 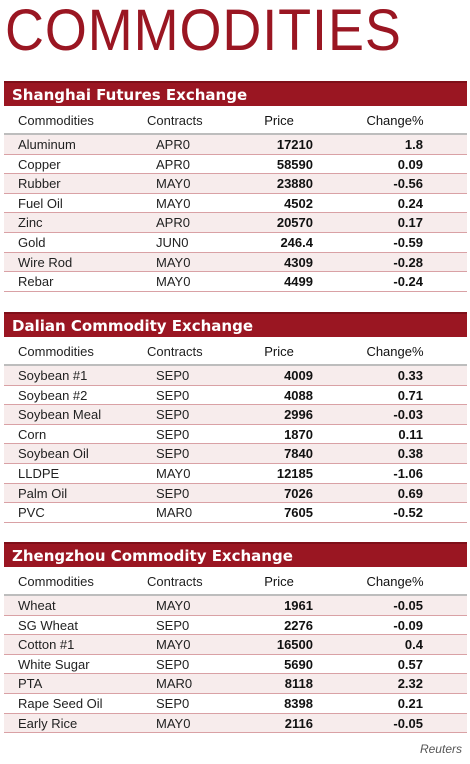 I want to click on commodity-name: Gold, so click(x=32, y=242).